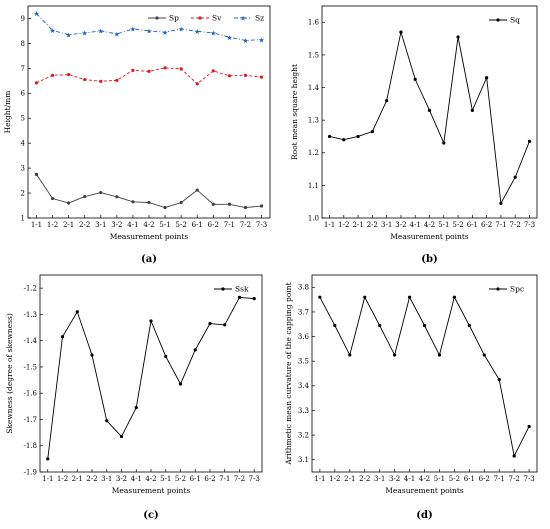 The height and width of the screenshot is (529, 550). What do you see at coordinates (303, 435) in the screenshot?
I see `y-tick-label: 3.2` at bounding box center [303, 435].